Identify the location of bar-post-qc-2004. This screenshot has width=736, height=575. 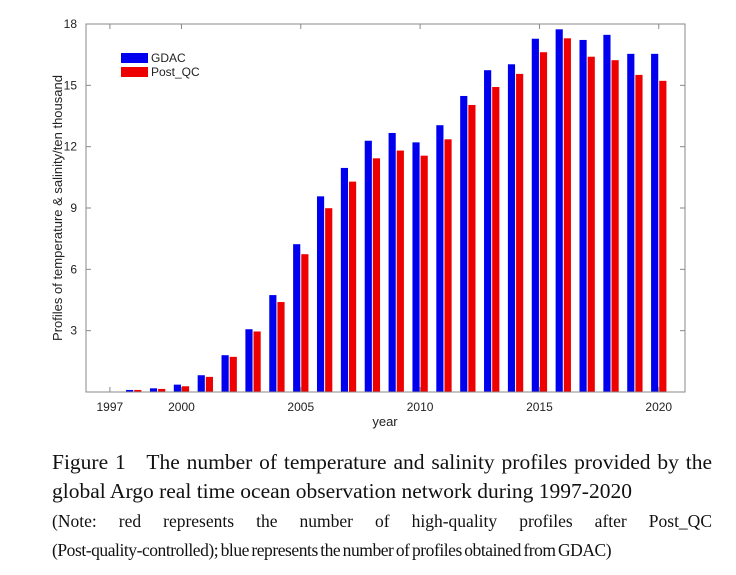
(281, 347).